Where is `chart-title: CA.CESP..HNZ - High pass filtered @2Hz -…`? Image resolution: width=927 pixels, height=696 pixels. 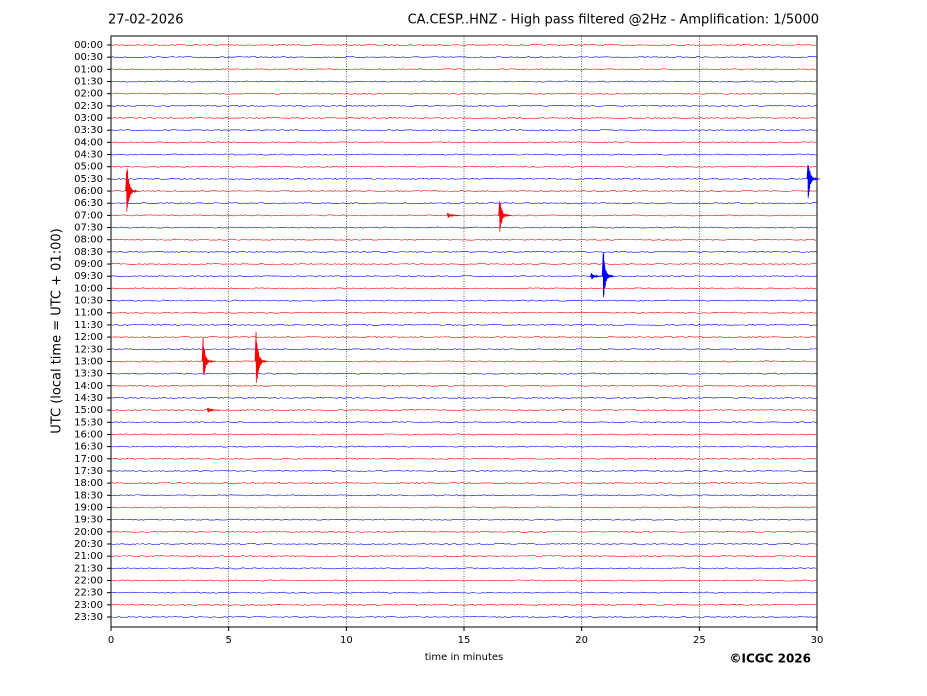 chart-title: CA.CESP..HNZ - High pass filtered @2Hz -… is located at coordinates (613, 20).